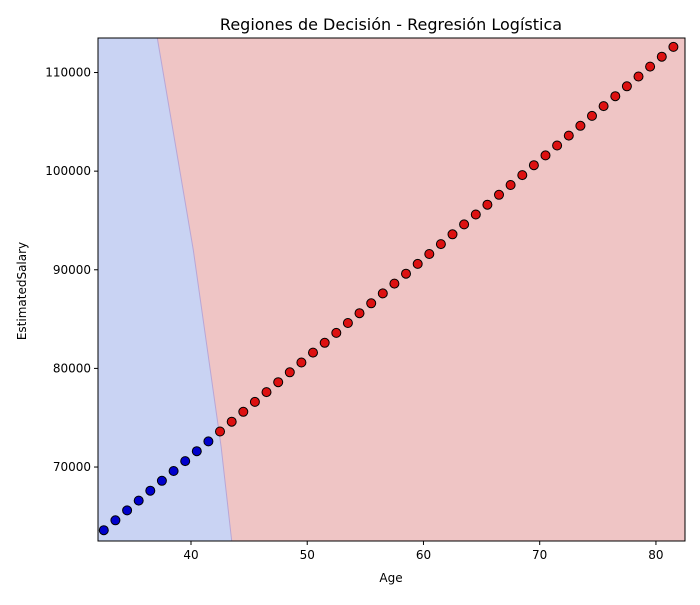 This screenshot has height=605, width=700. Describe the element at coordinates (194, 289) in the screenshot. I see `decision-boundary-line` at that location.